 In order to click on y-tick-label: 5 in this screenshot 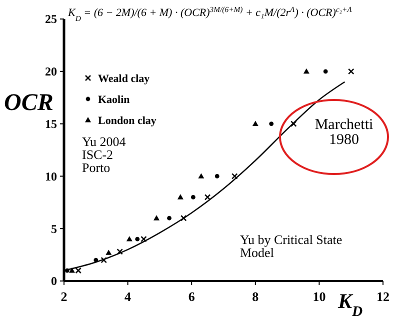, I will do `click(54, 229)`.